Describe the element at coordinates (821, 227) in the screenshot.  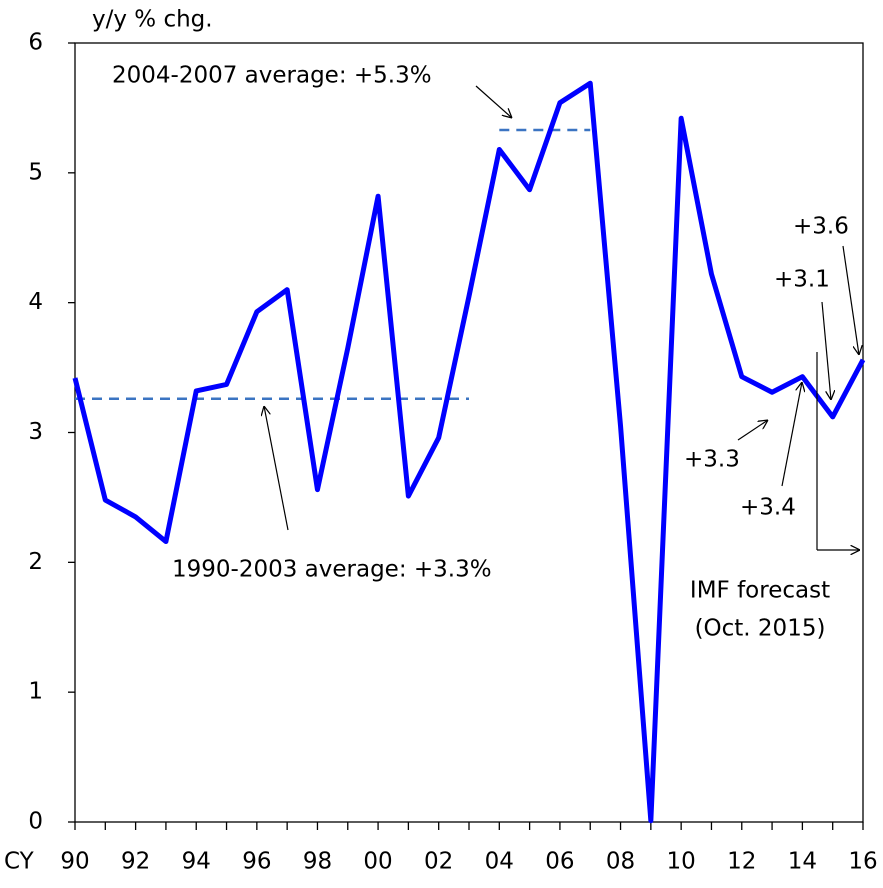
I see `annotation: +3.6` at that location.